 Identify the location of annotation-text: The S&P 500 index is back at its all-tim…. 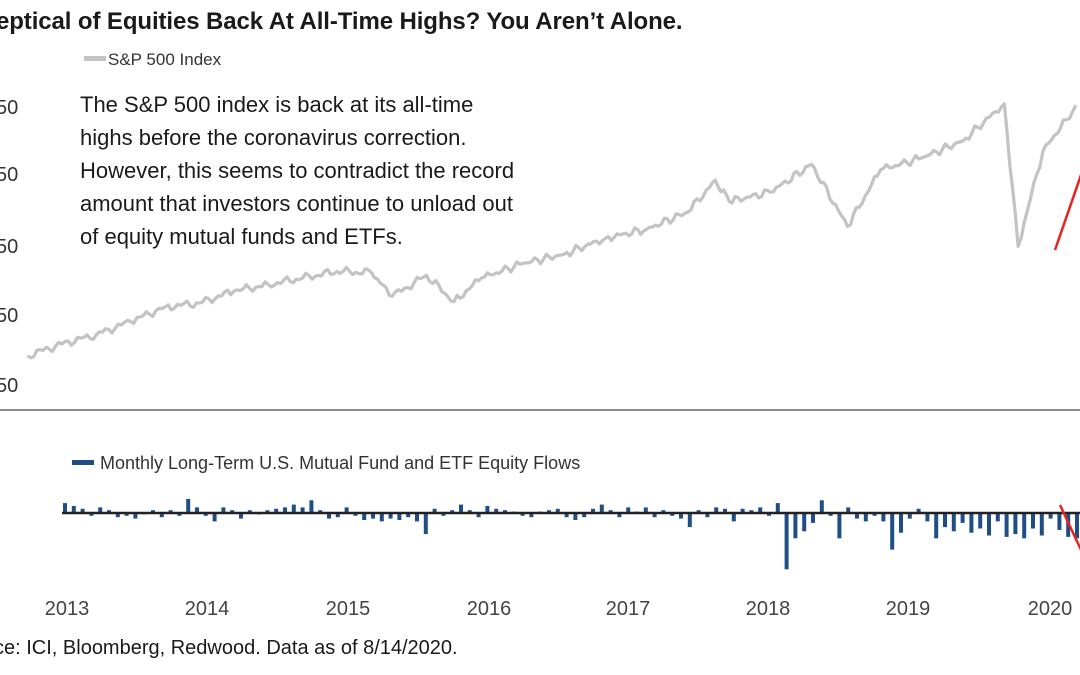
(345, 170).